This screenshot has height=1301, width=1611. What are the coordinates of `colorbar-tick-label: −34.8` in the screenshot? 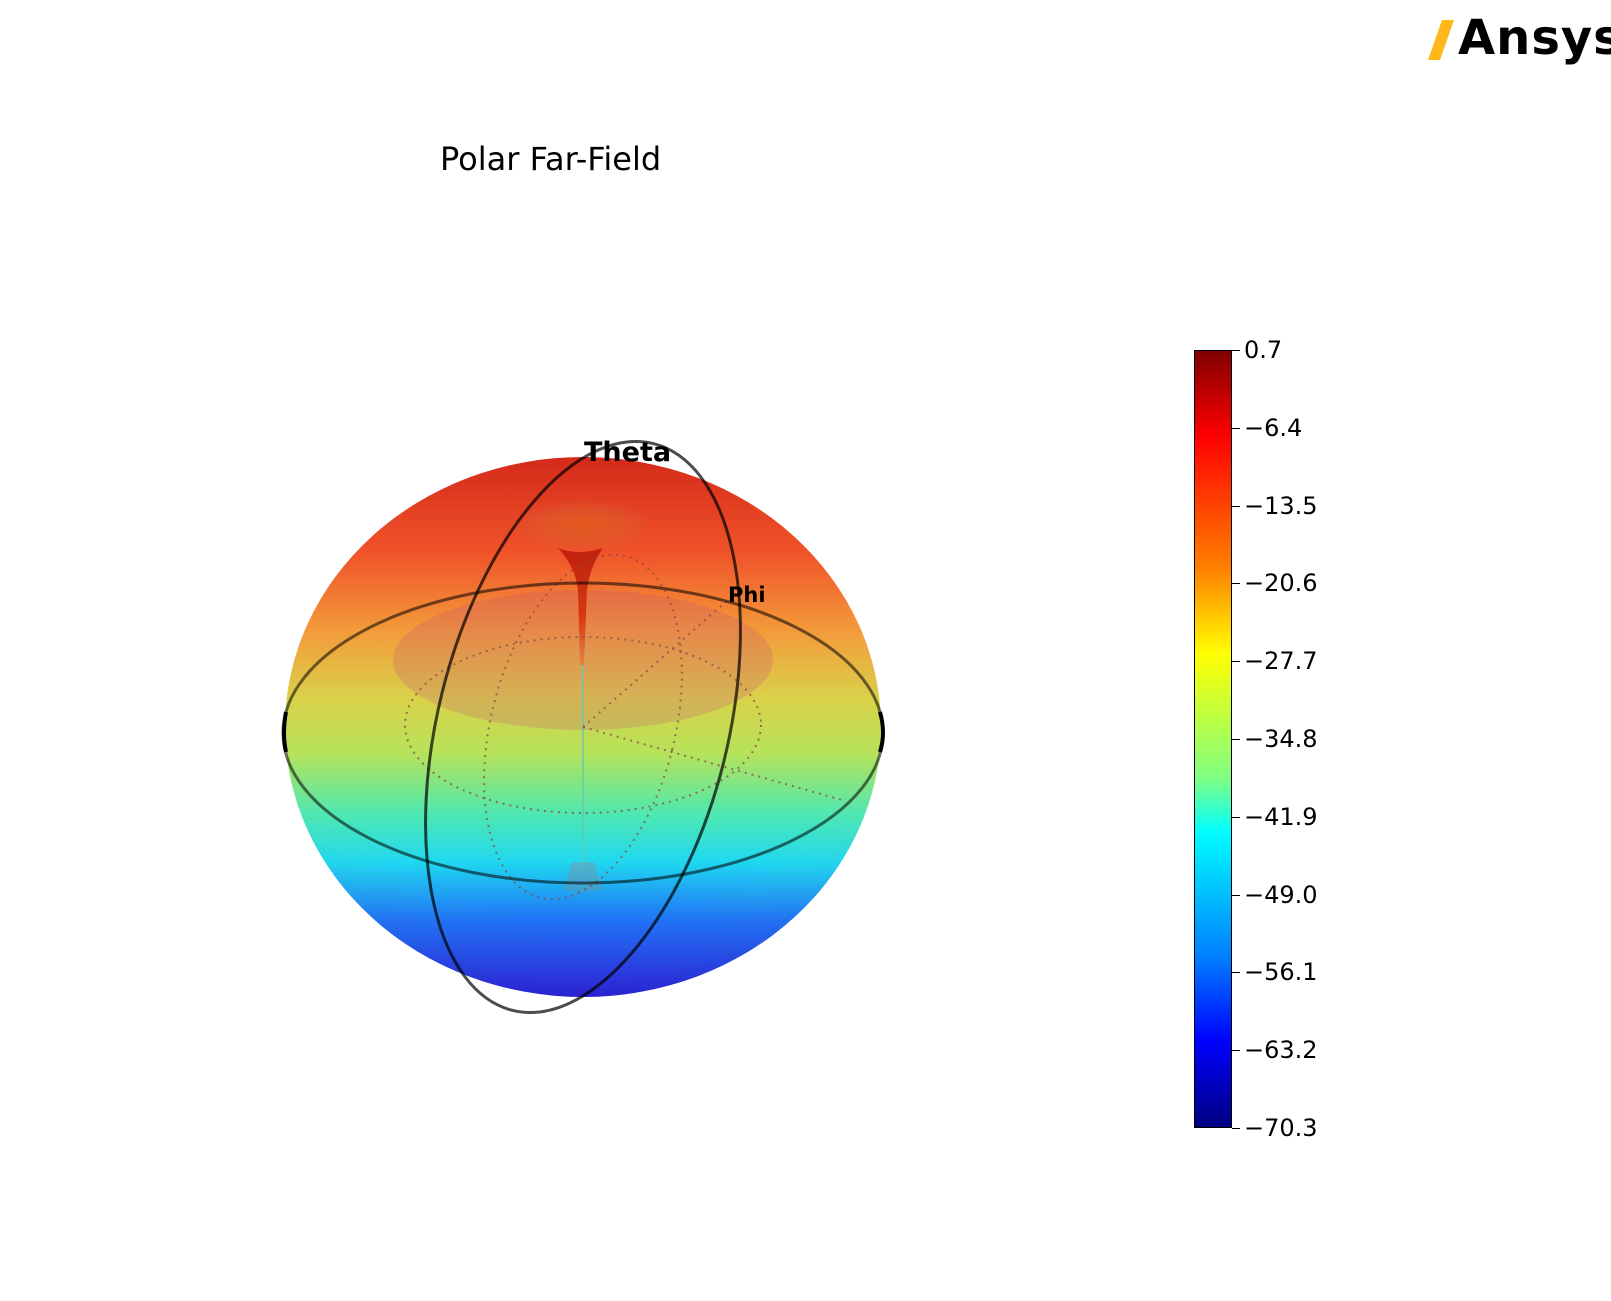 It's located at (1281, 739).